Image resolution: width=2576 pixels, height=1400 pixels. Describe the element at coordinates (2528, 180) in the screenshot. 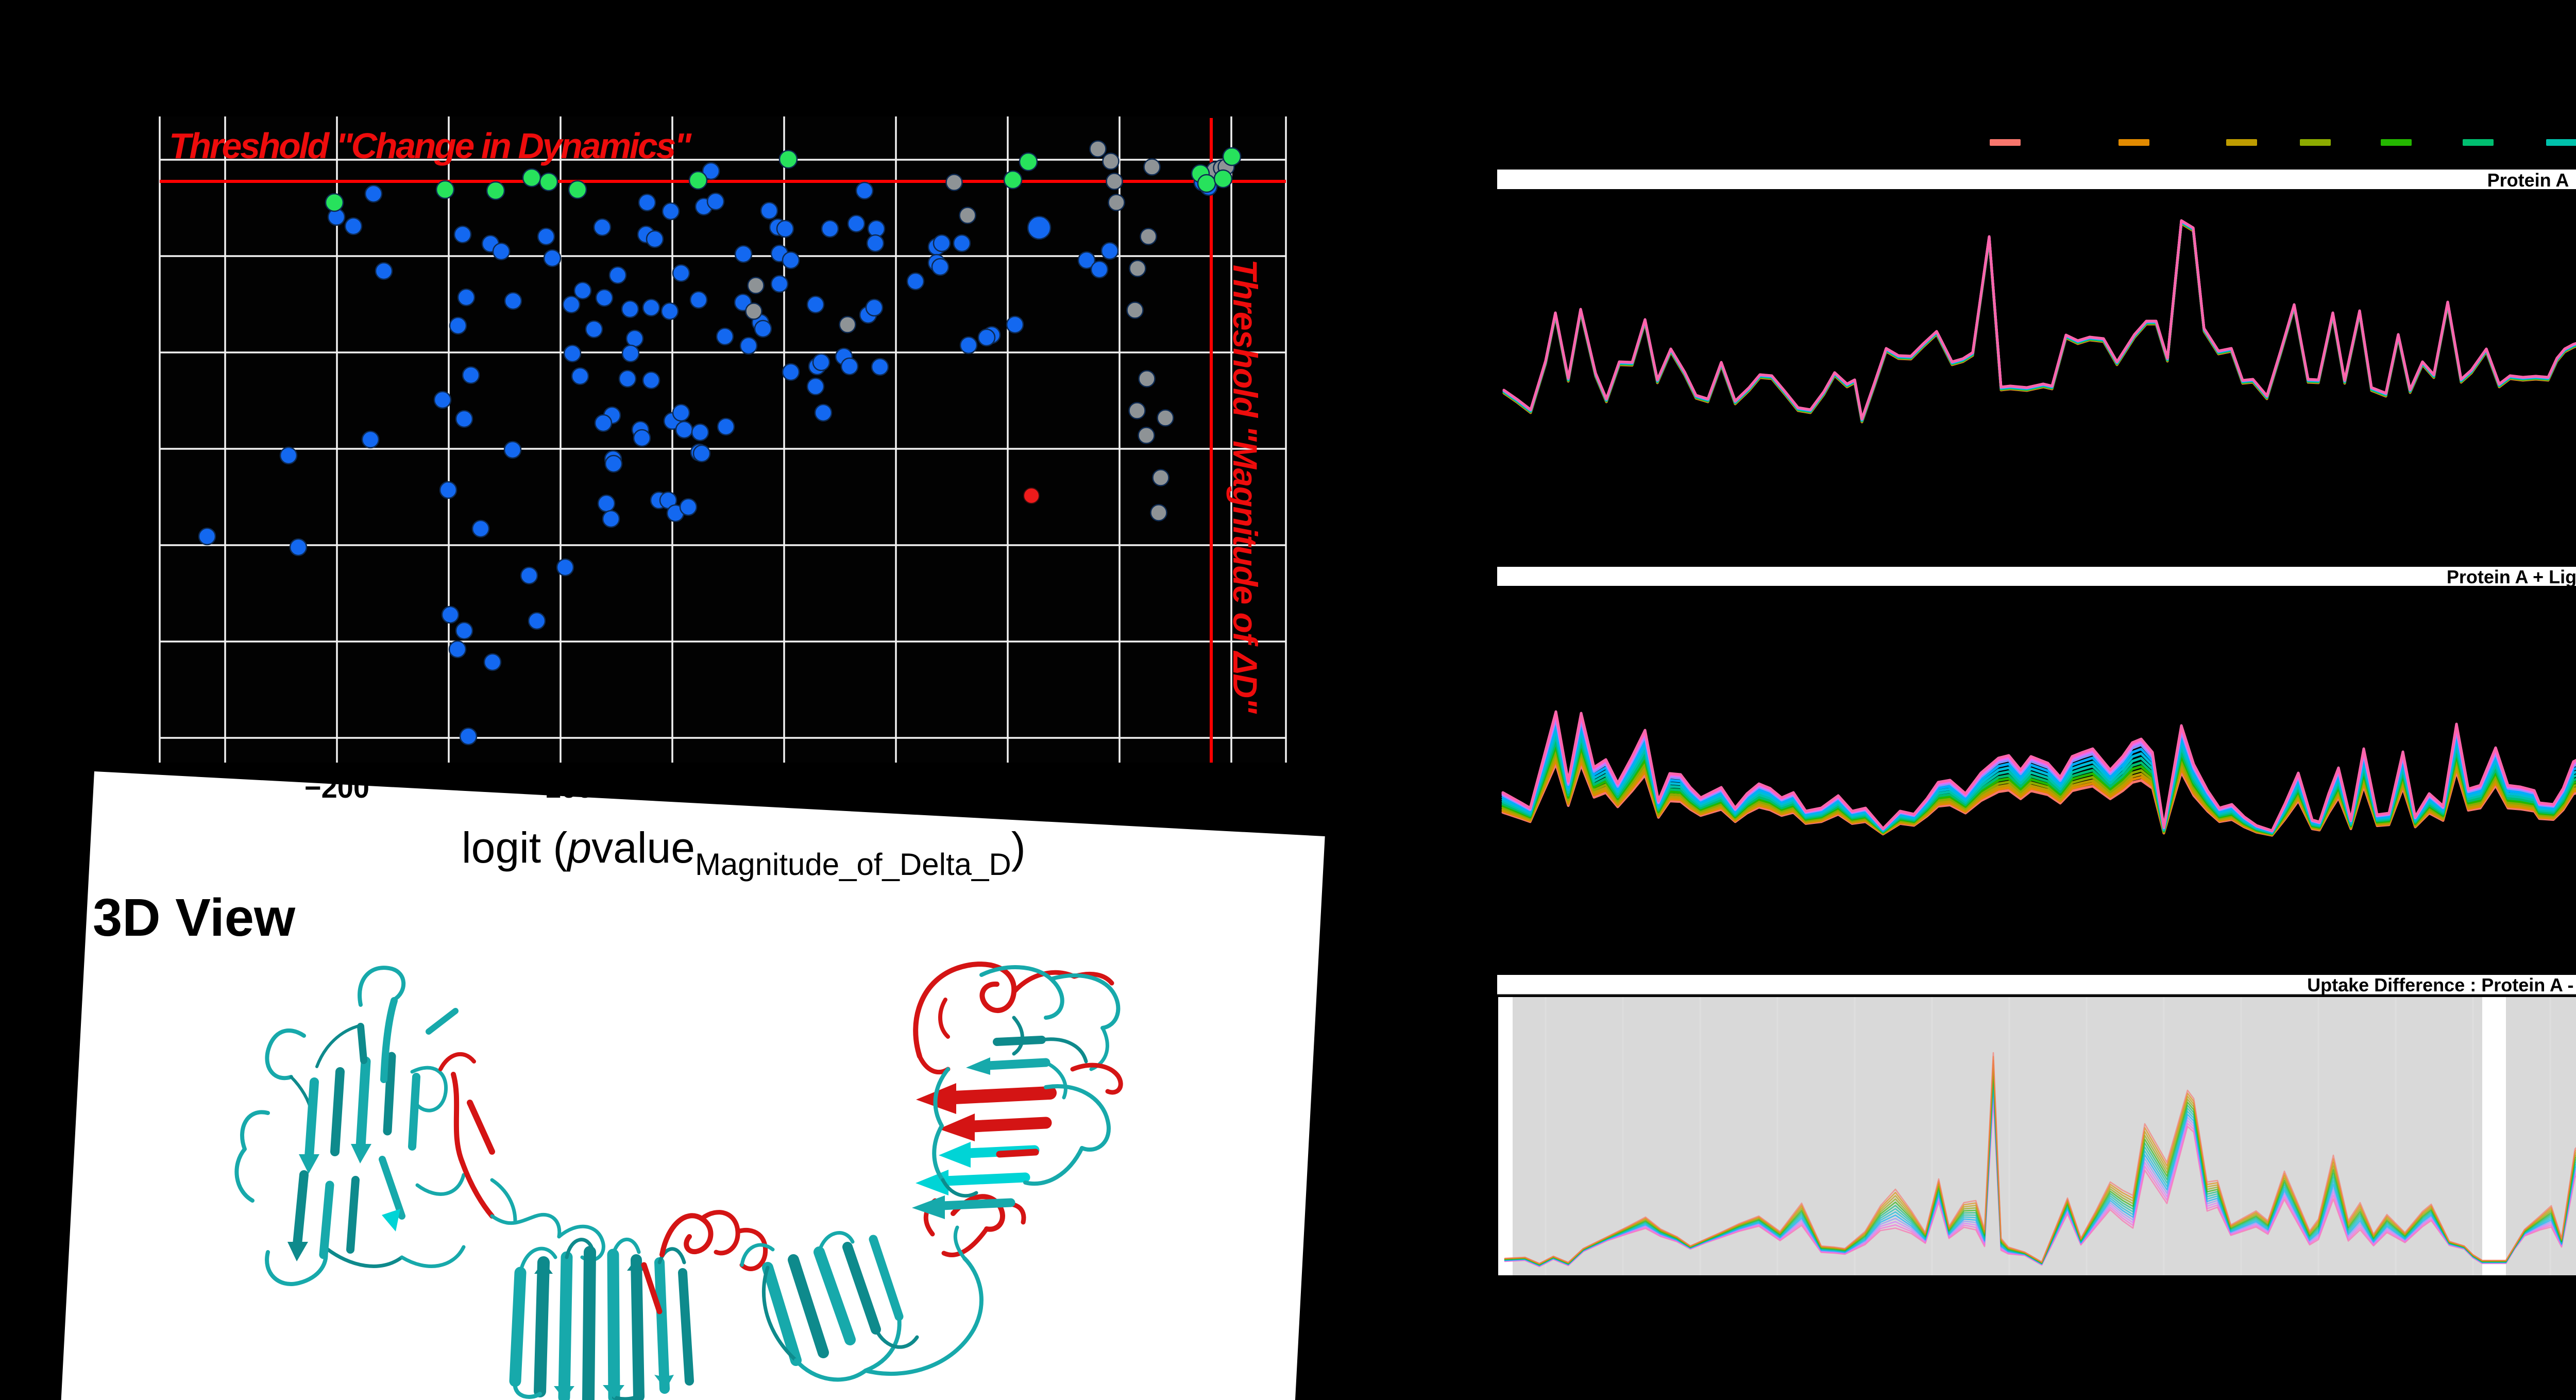

I see `svg-text: Protein A` at that location.